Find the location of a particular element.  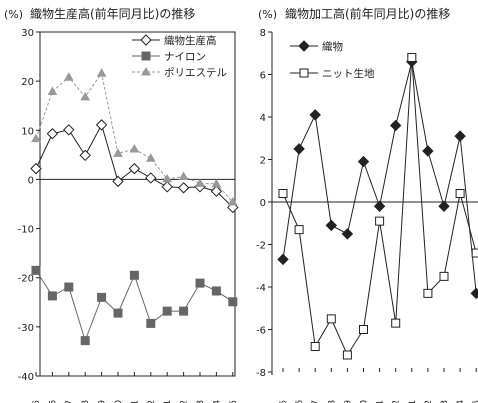

left-y-ticks: 30 20 10 0 -10 -20 -30 -40 is located at coordinates (29, 205).